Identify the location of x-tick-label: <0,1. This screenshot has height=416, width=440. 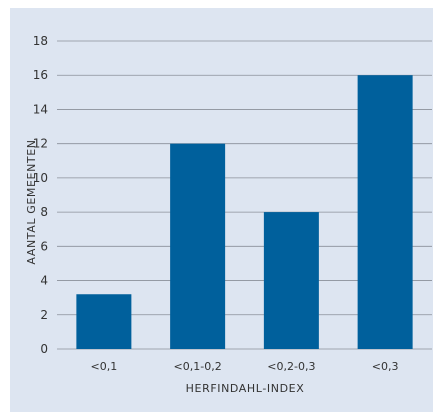
(104, 366).